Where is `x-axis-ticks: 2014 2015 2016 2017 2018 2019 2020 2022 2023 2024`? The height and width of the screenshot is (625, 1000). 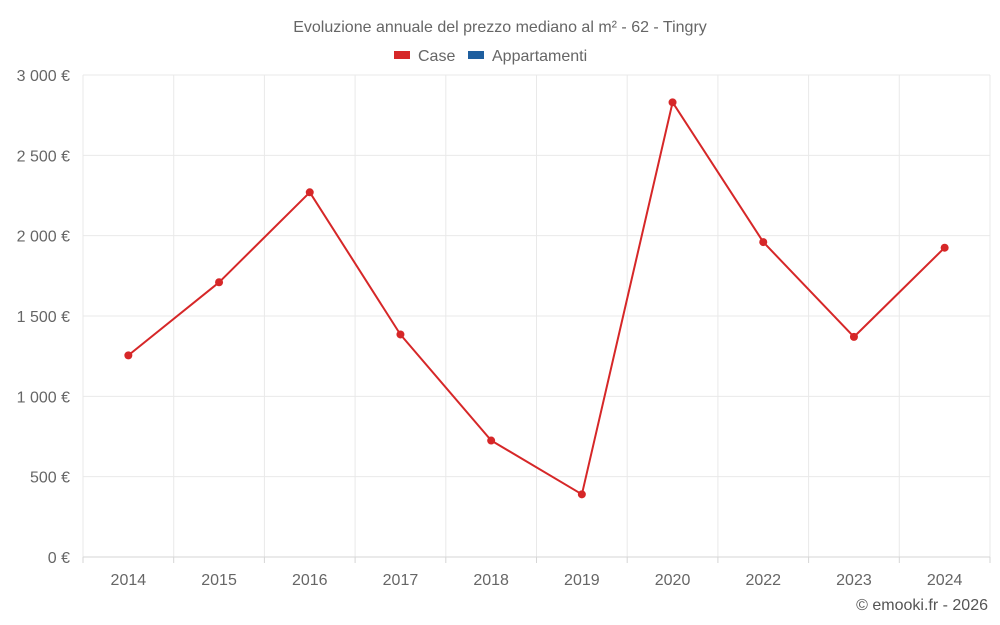
x-axis-ticks: 2014 2015 2016 2017 2018 2019 2020 2022 2023 2024 is located at coordinates (537, 580).